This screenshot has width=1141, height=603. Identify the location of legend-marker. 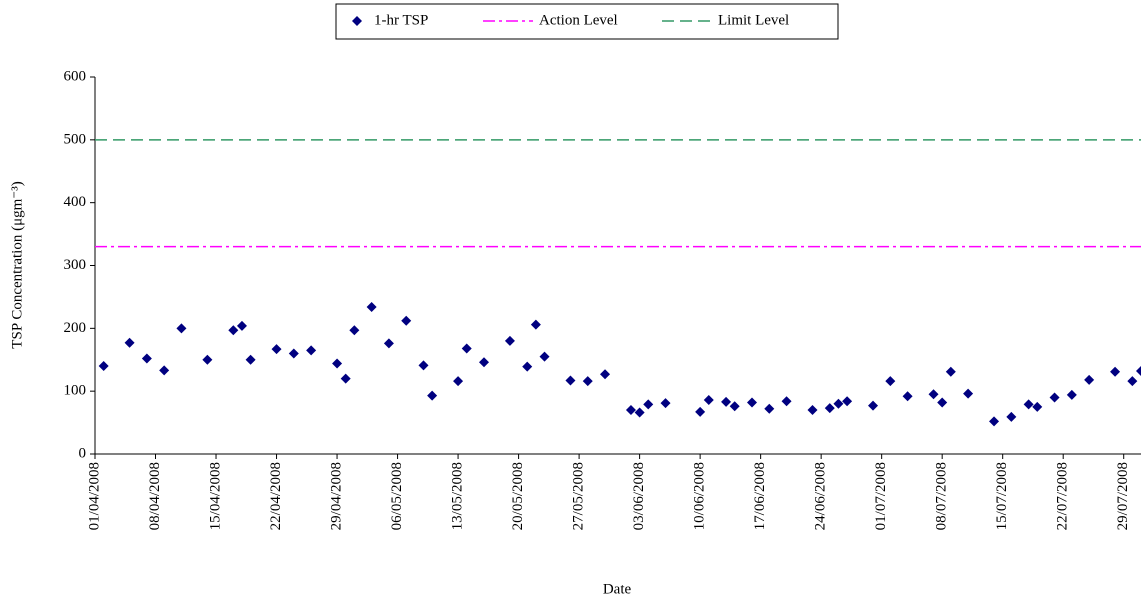
(357, 21).